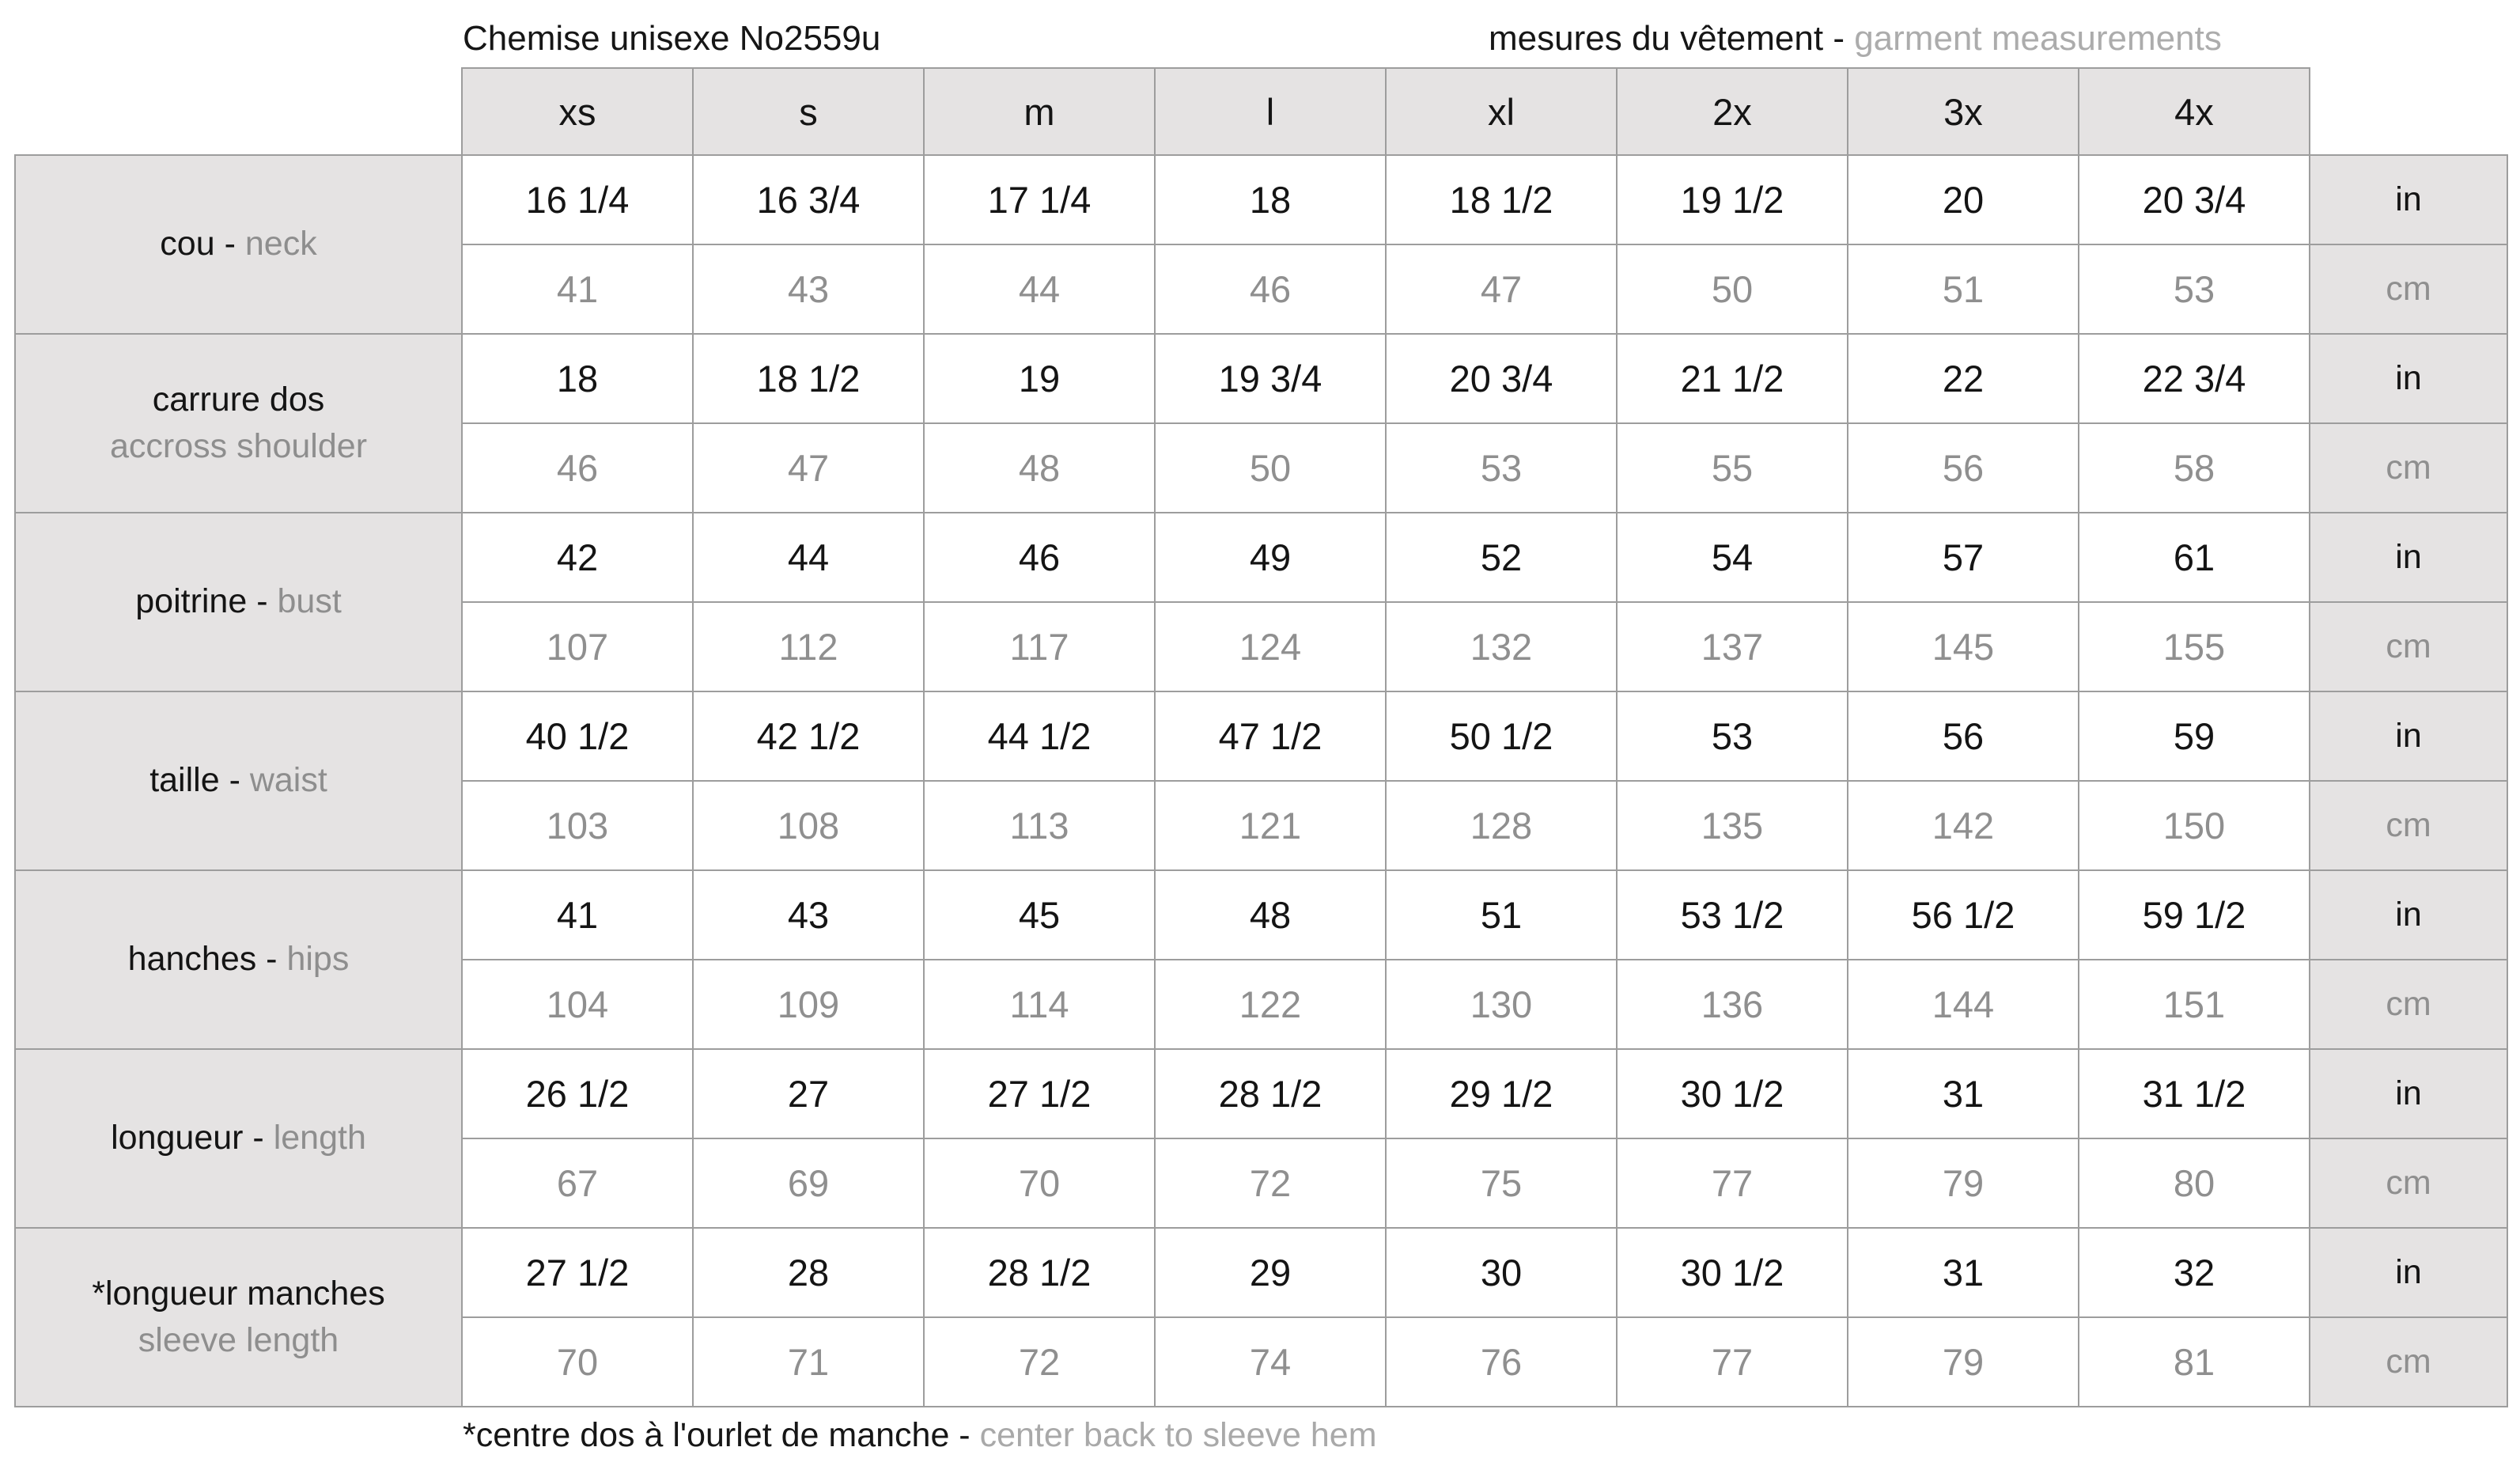 This screenshot has width=2520, height=1466. What do you see at coordinates (1963, 915) in the screenshot?
I see `value-cell-in: 56 1/2` at bounding box center [1963, 915].